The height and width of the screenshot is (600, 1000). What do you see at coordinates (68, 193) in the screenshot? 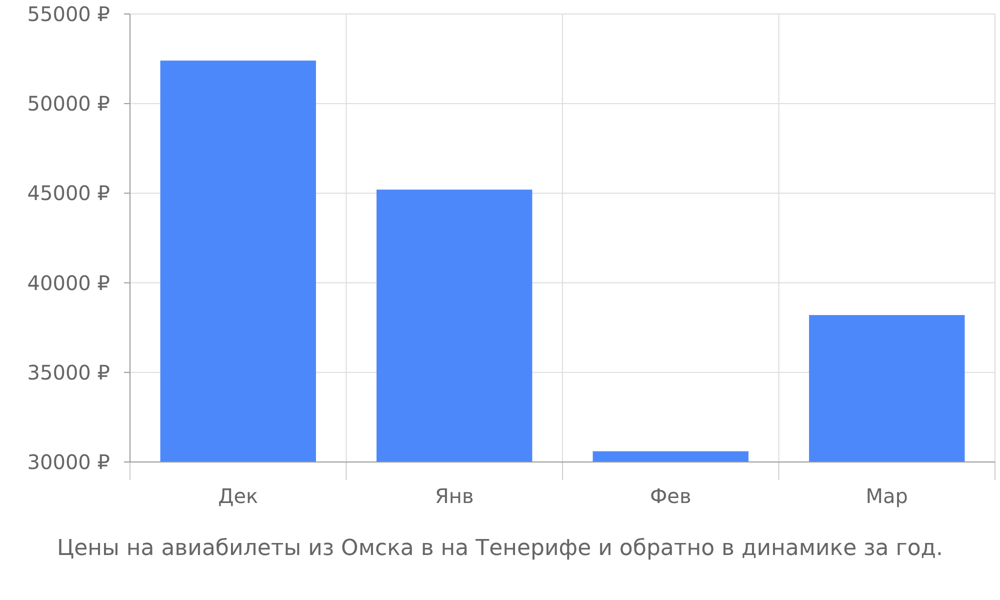
I see `y-tick-label: 45000 ₽` at bounding box center [68, 193].